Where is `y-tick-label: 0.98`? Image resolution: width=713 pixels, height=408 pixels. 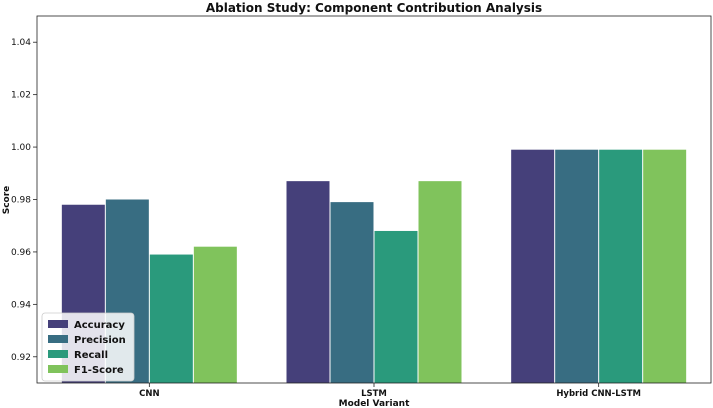
y-tick-label: 0.98 is located at coordinates (21, 201).